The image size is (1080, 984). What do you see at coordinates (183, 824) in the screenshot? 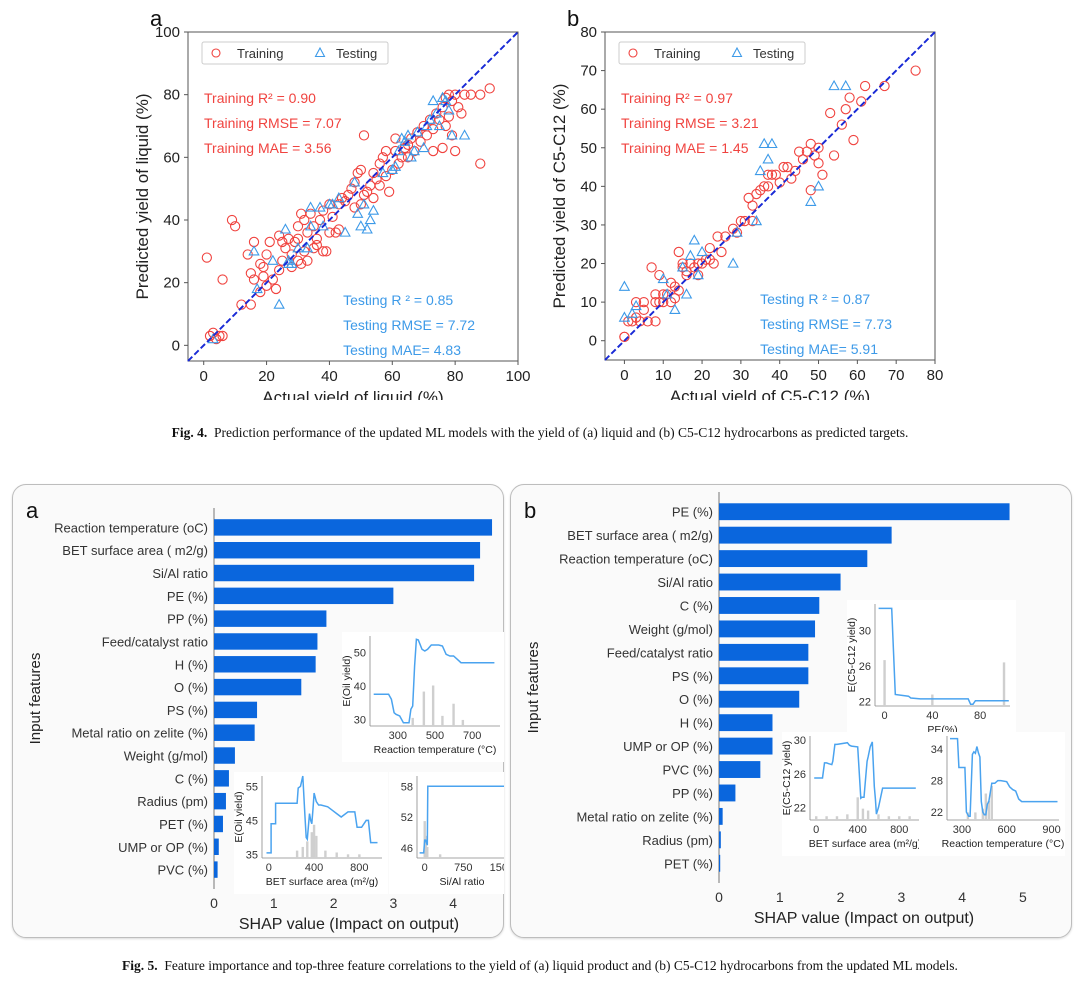
I see `feature-label: PET (%)` at bounding box center [183, 824].